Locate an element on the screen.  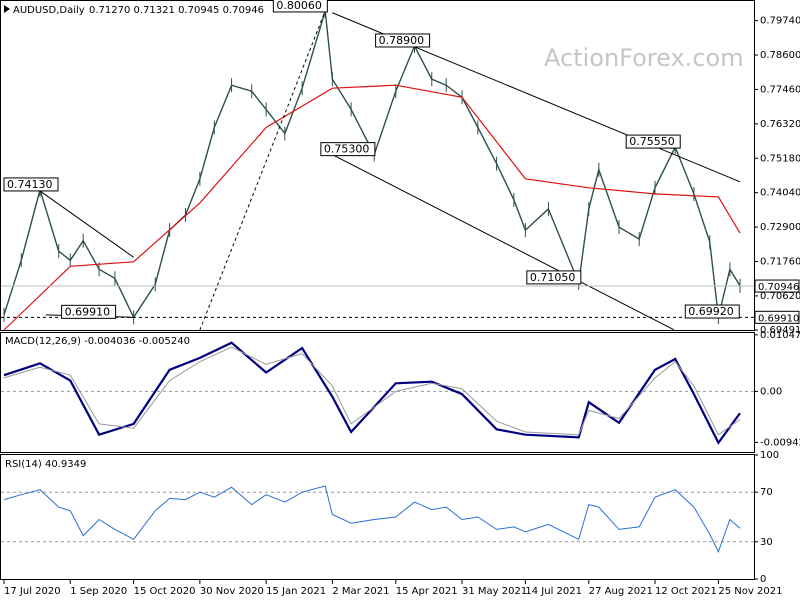
rsi-tick-label: 0 is located at coordinates (763, 579).